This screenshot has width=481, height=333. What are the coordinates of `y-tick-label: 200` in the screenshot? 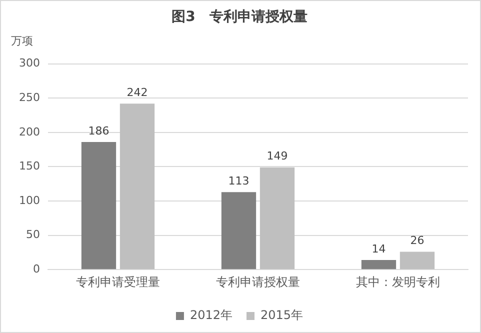 It's located at (29, 131).